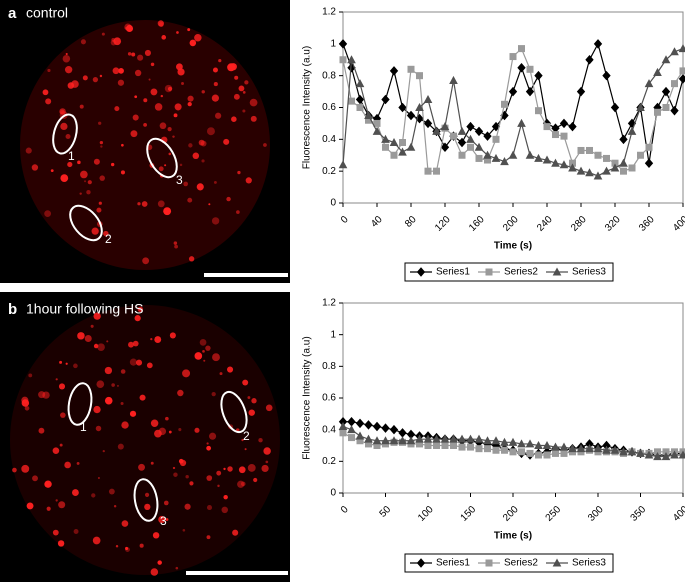 The image size is (685, 582). I want to click on roi-label: 2, so click(108, 239).